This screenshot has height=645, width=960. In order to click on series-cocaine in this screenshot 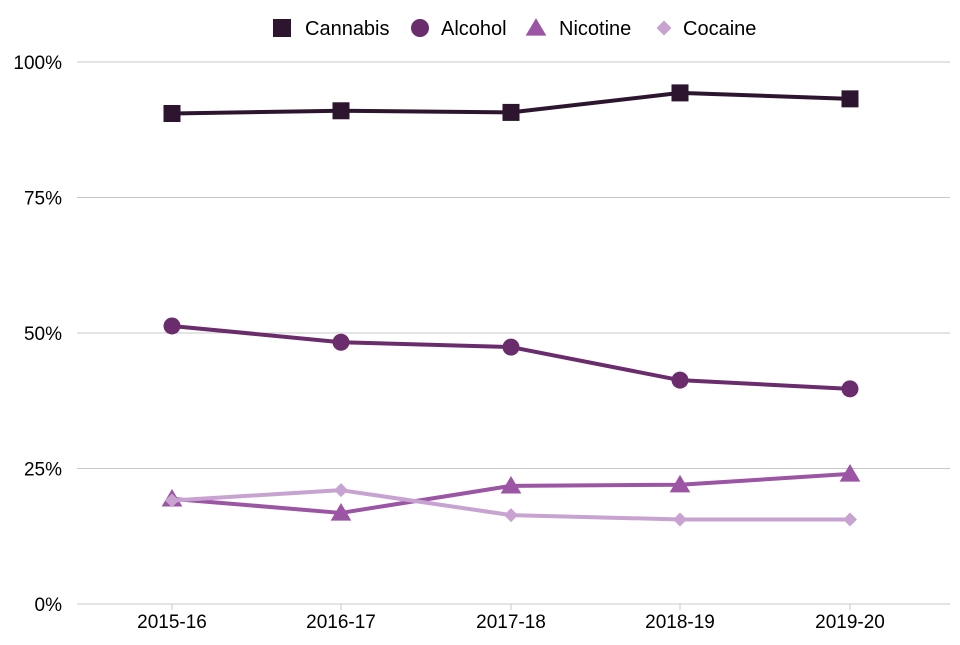, I will do `click(511, 505)`.